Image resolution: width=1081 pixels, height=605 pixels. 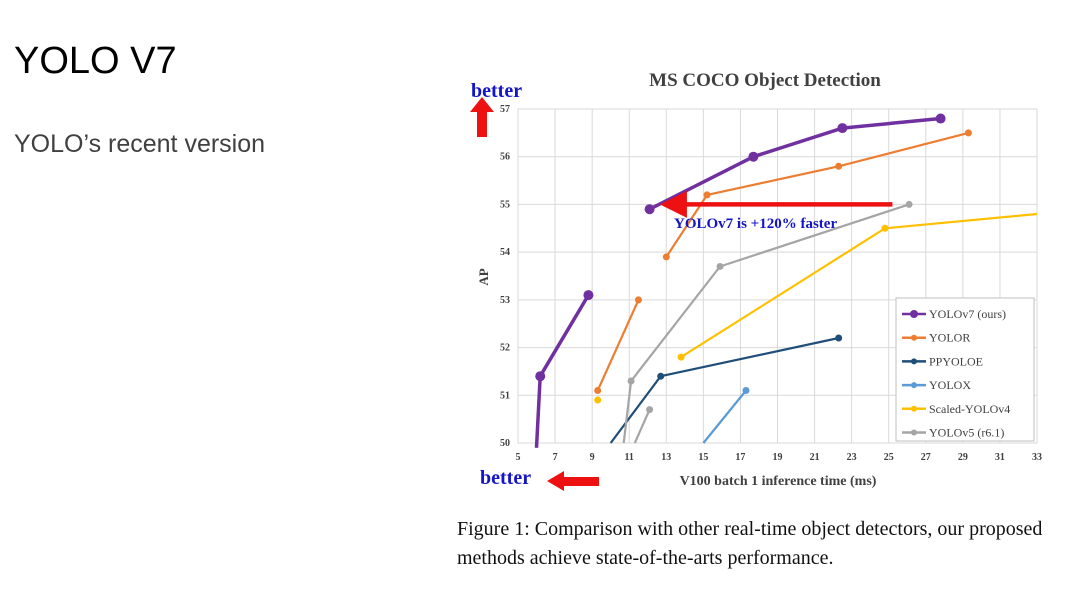 I want to click on x-tick-label: 31, so click(x=1000, y=457).